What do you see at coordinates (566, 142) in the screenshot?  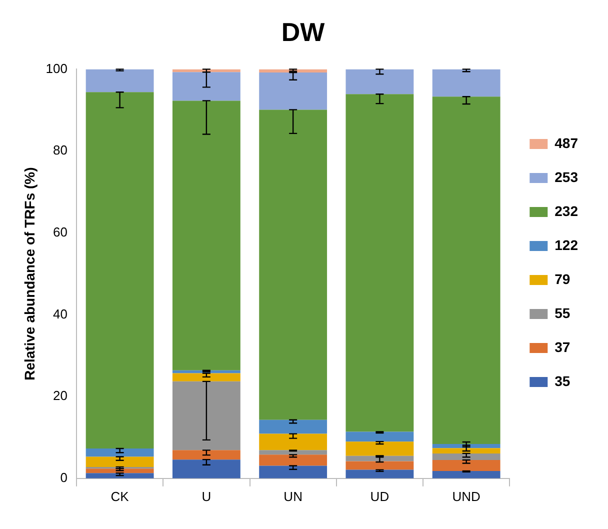 I see `legend-label: 487` at bounding box center [566, 142].